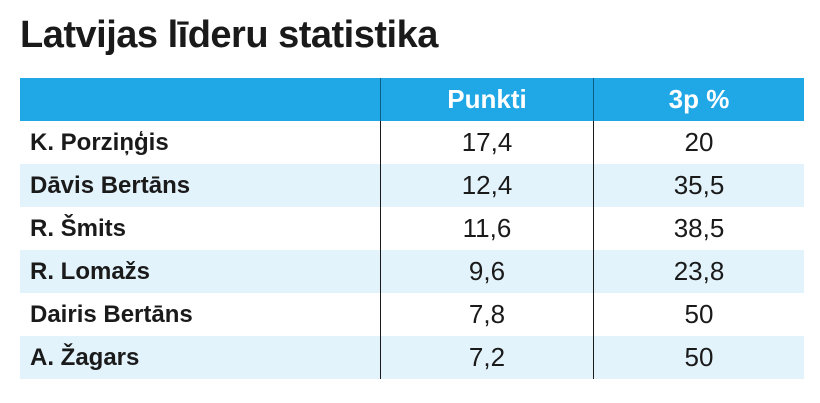 Image resolution: width=820 pixels, height=403 pixels. I want to click on punkti-value: 17,4, so click(486, 142).